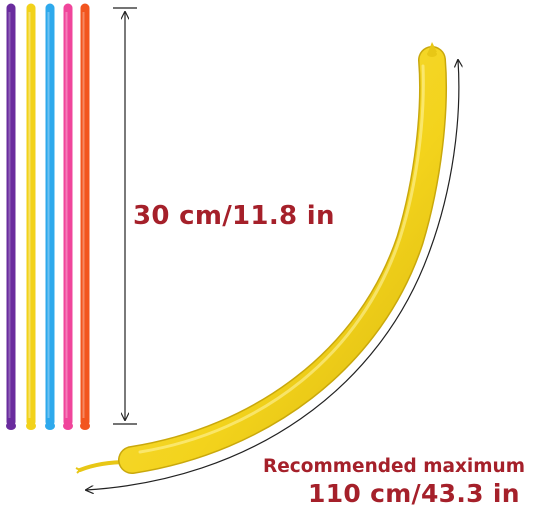 This screenshot has width=533, height=519. I want to click on balloon-pink, so click(68, 216).